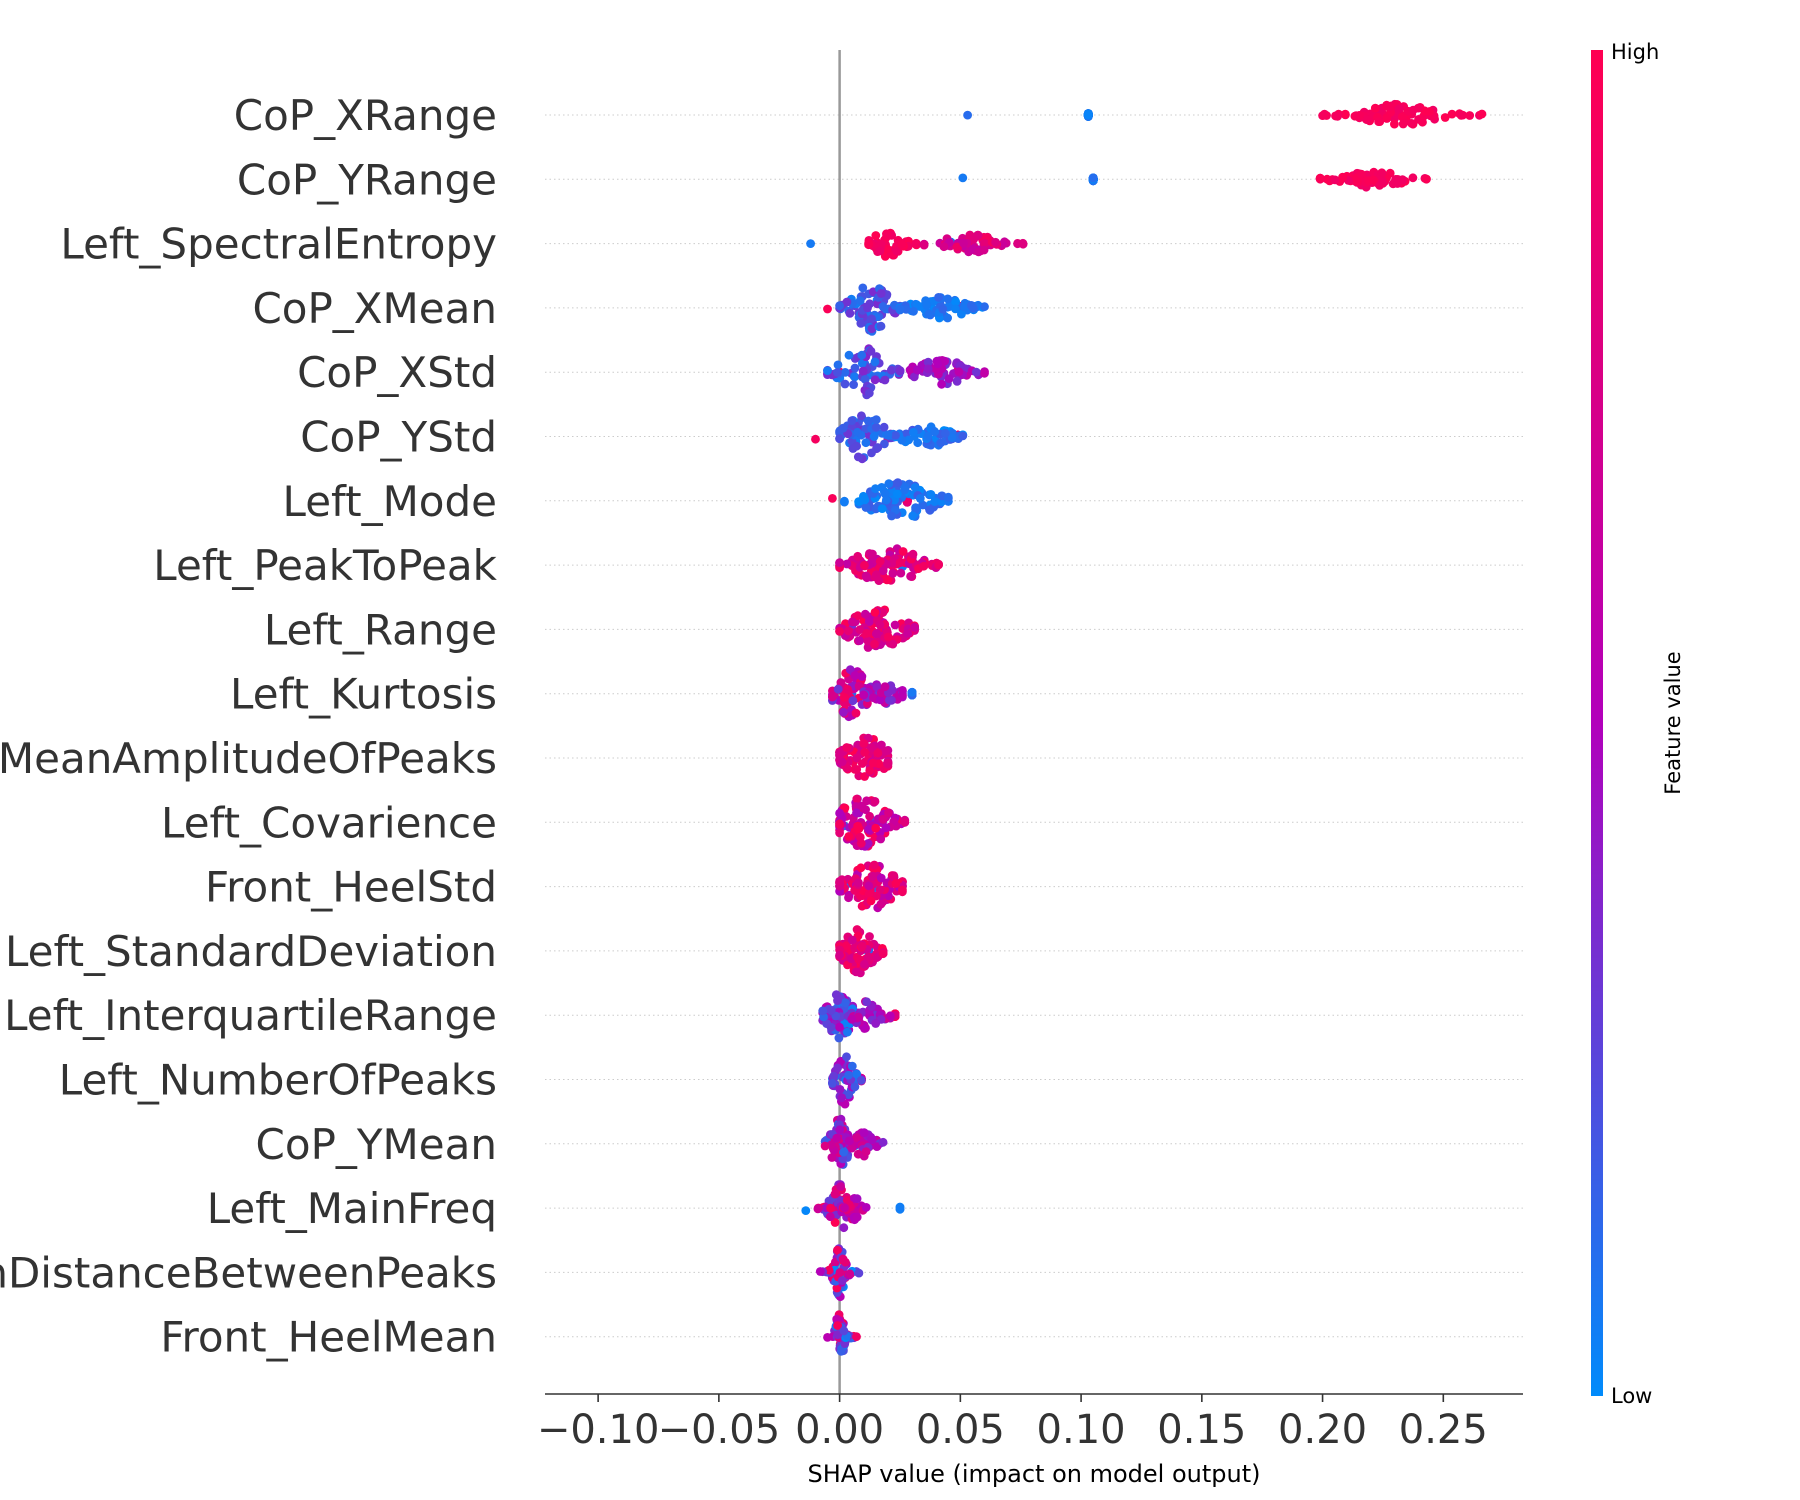 The width and height of the screenshot is (1800, 1500). What do you see at coordinates (278, 1080) in the screenshot?
I see `feature-label: Left_NumberOfPeaks` at bounding box center [278, 1080].